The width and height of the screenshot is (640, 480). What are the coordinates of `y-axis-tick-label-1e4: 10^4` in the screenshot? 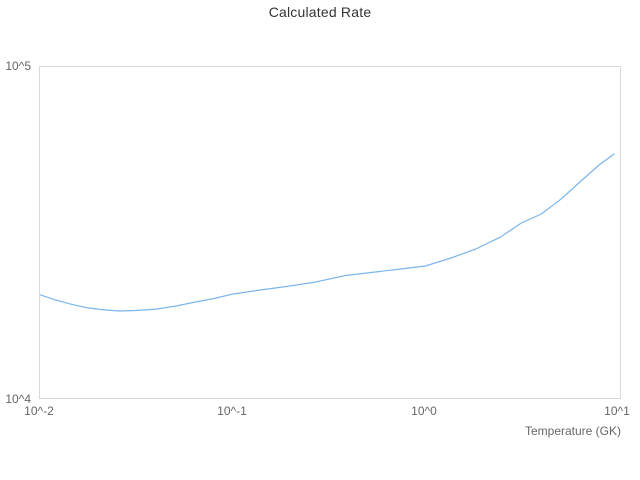 It's located at (18, 399).